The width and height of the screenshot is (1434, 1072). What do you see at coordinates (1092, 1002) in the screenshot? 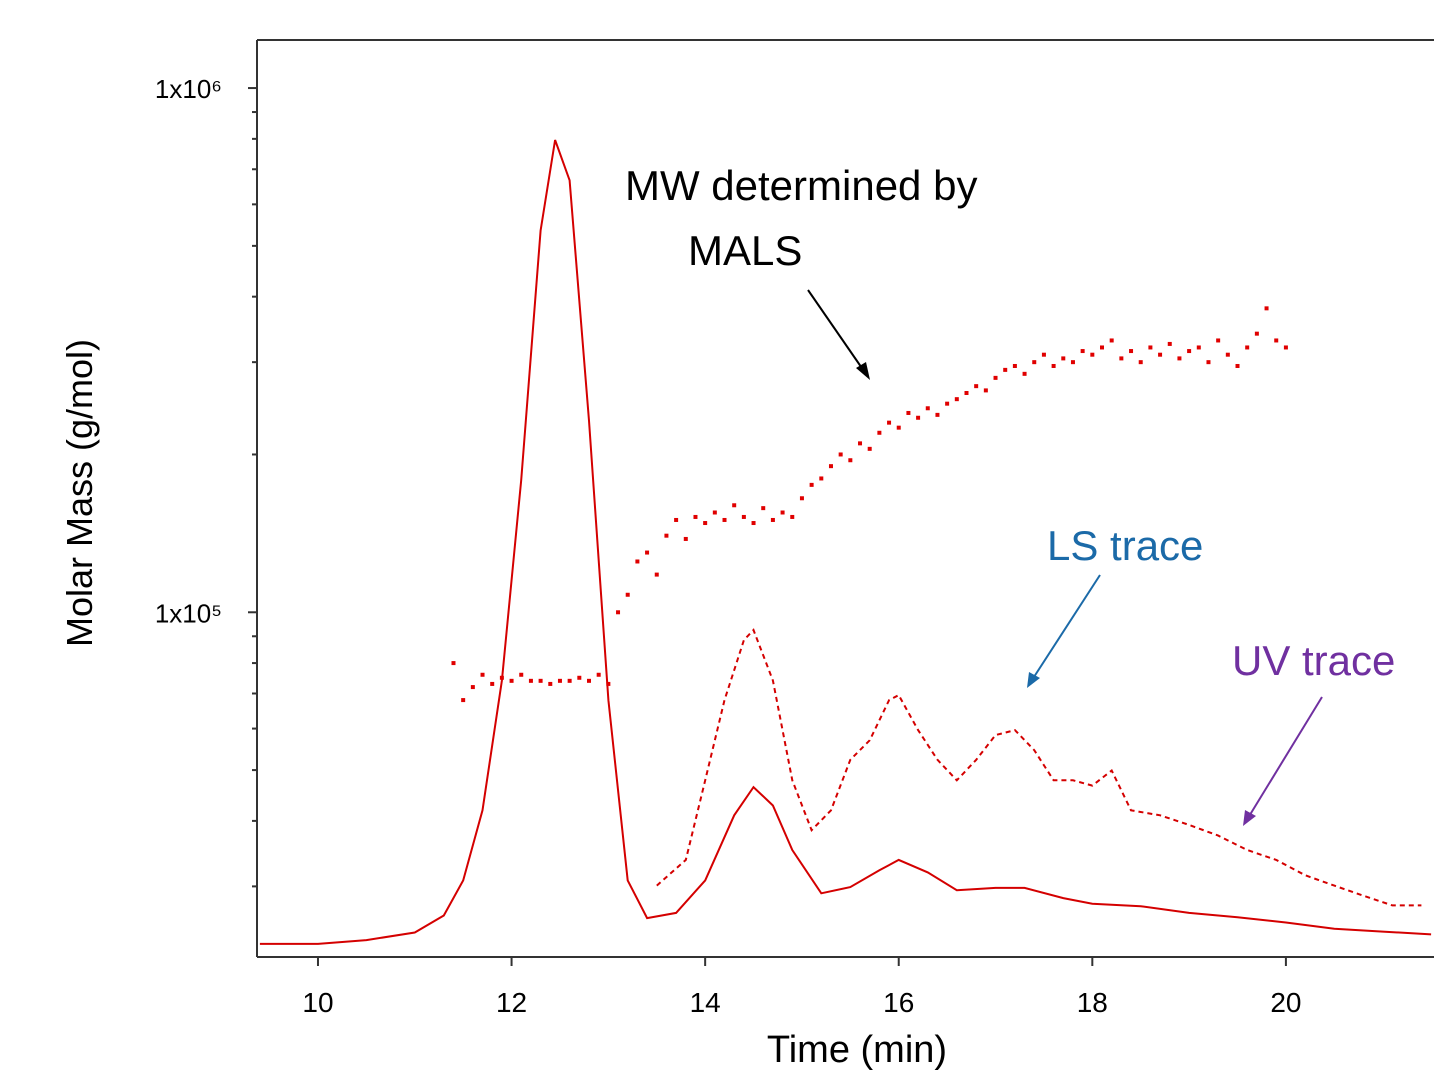
I see `x-tick-label: 18` at bounding box center [1092, 1002].